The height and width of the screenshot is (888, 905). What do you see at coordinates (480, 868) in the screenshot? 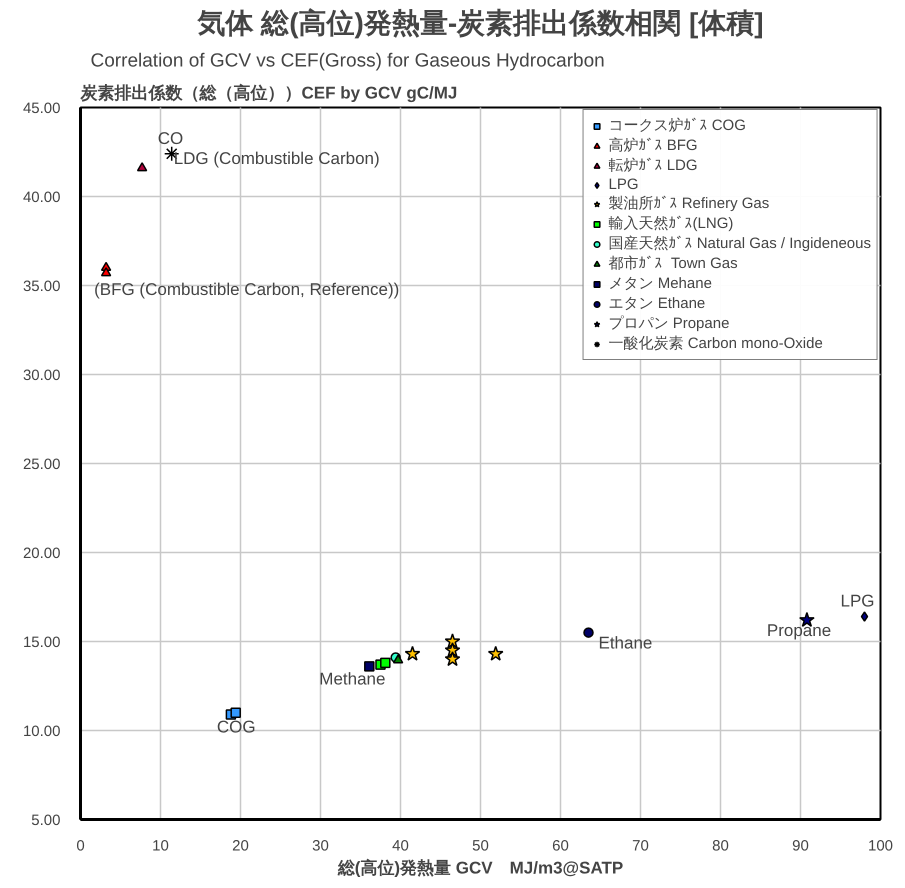
I see `x-axis-title: 総(高位)発熱量 GCV MJ/m3@SATP` at bounding box center [480, 868].